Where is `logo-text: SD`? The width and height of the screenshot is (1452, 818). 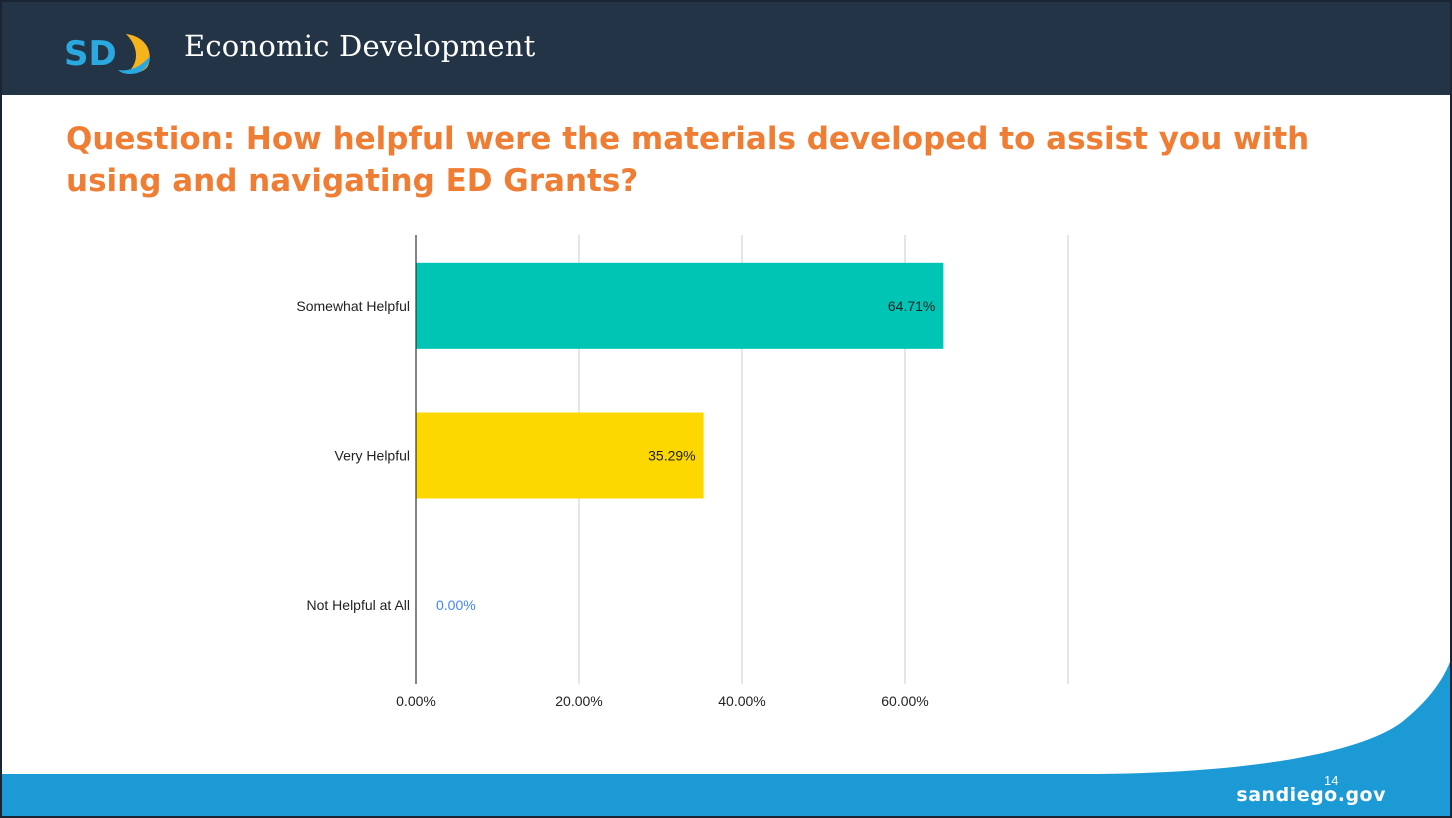
logo-text: SD is located at coordinates (90, 54).